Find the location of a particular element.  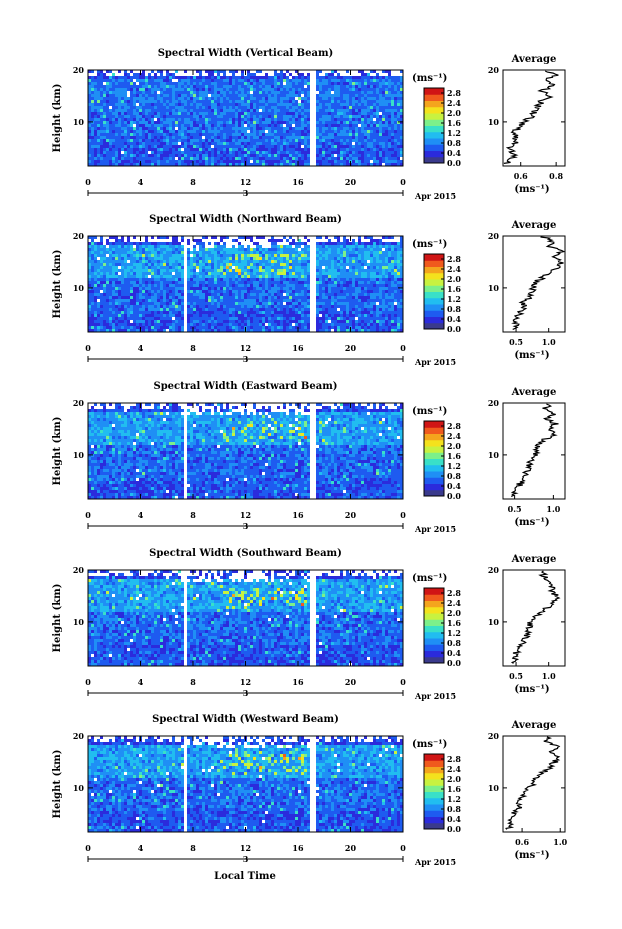

average-x-tick-label: 0.5 is located at coordinates (516, 676).